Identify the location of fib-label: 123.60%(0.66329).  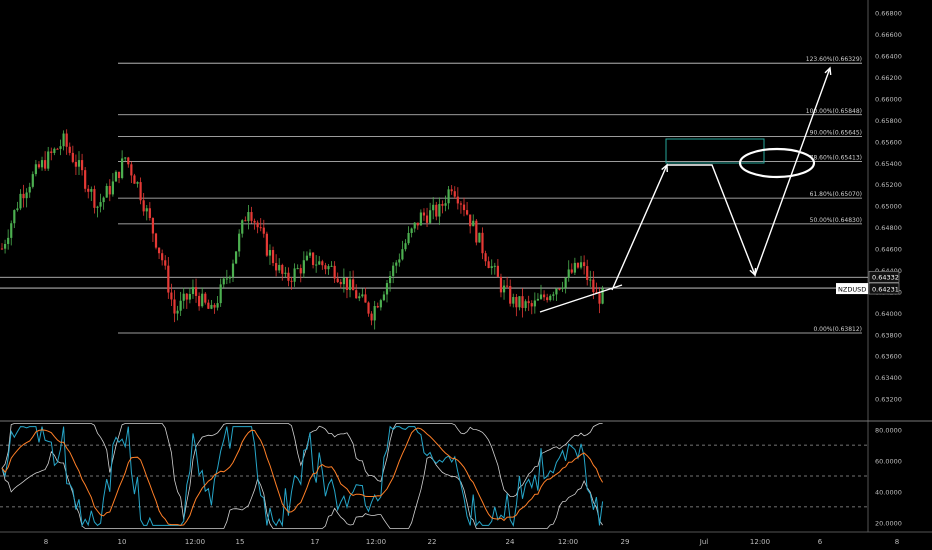
(834, 59).